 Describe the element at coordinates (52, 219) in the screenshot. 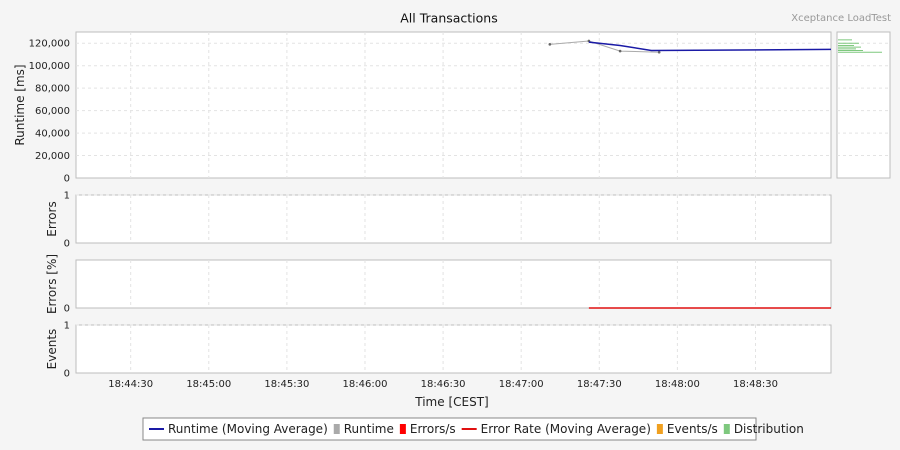

I see `y-axis-label: Errors` at that location.